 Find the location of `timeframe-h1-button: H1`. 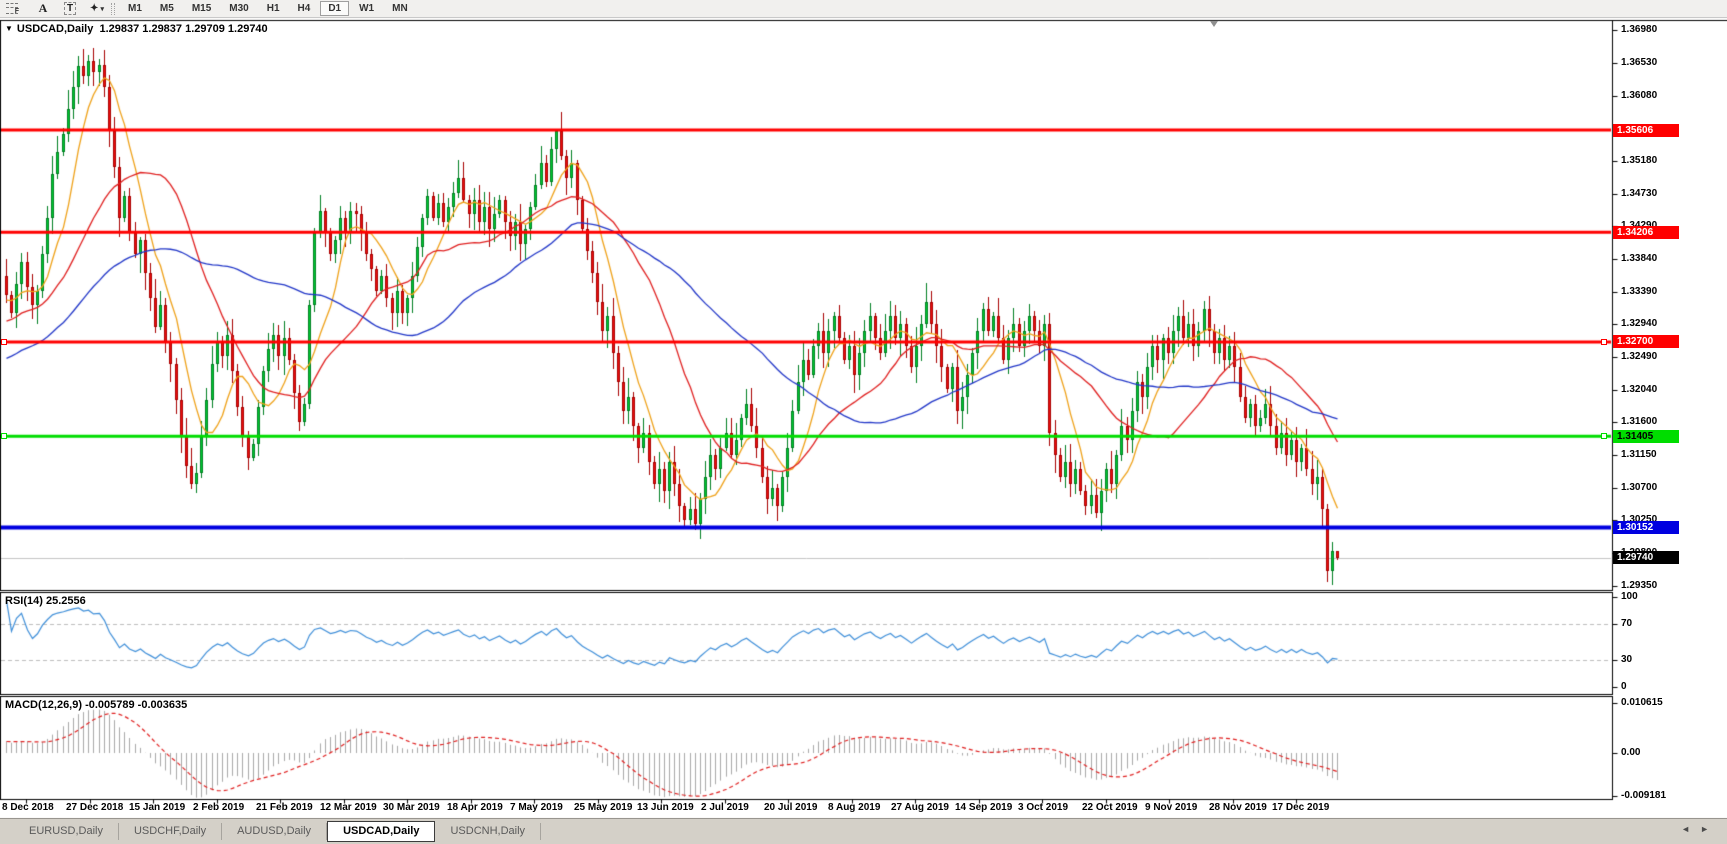

timeframe-h1-button: H1 is located at coordinates (273, 8).